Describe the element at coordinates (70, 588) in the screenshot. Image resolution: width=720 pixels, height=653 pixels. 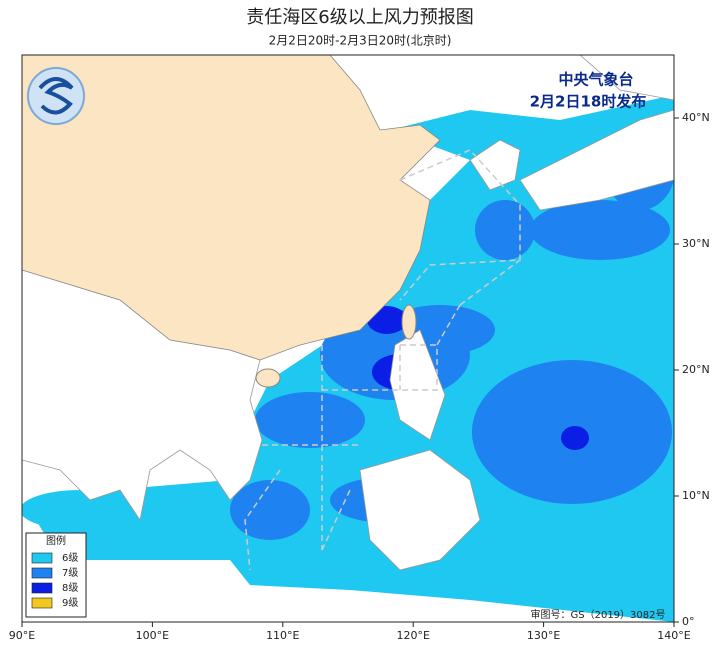
I see `legend-label: 8级` at that location.